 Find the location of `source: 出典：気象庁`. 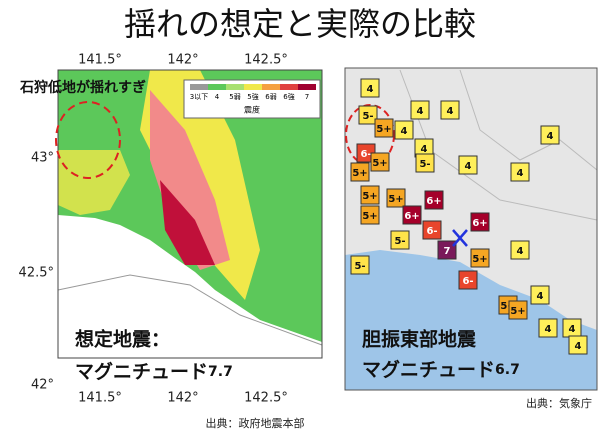

source: 出典：気象庁 is located at coordinates (559, 403).